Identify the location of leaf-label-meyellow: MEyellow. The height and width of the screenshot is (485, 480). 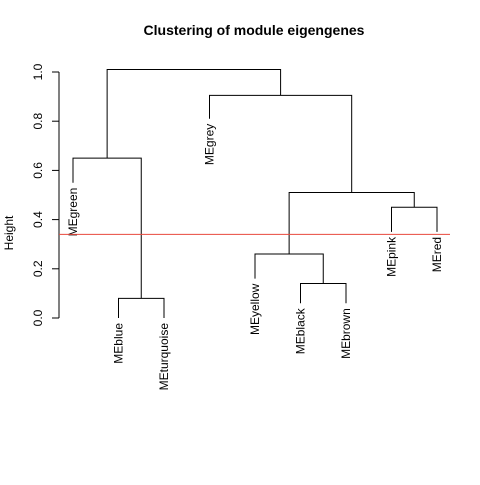
(255, 309).